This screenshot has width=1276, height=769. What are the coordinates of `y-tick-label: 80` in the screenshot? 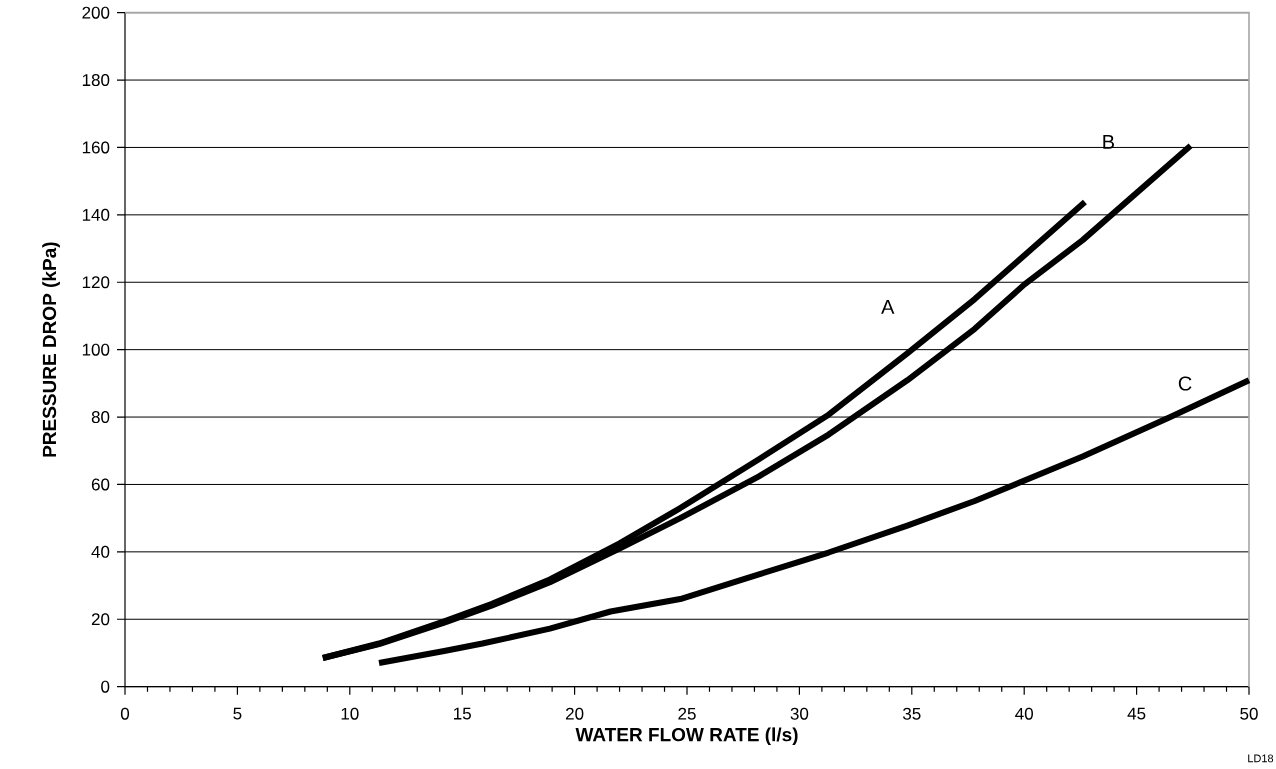 It's located at (100, 417).